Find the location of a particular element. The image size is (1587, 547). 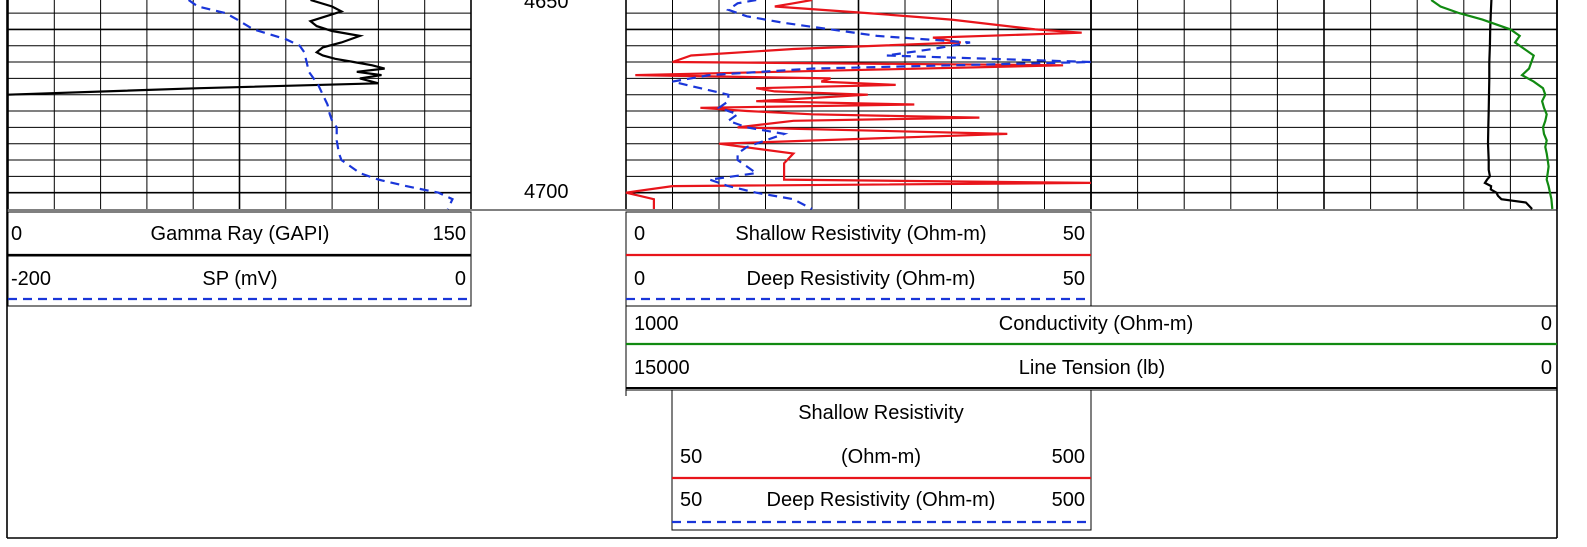

conductivity-right-scale: 0 is located at coordinates (1546, 324).